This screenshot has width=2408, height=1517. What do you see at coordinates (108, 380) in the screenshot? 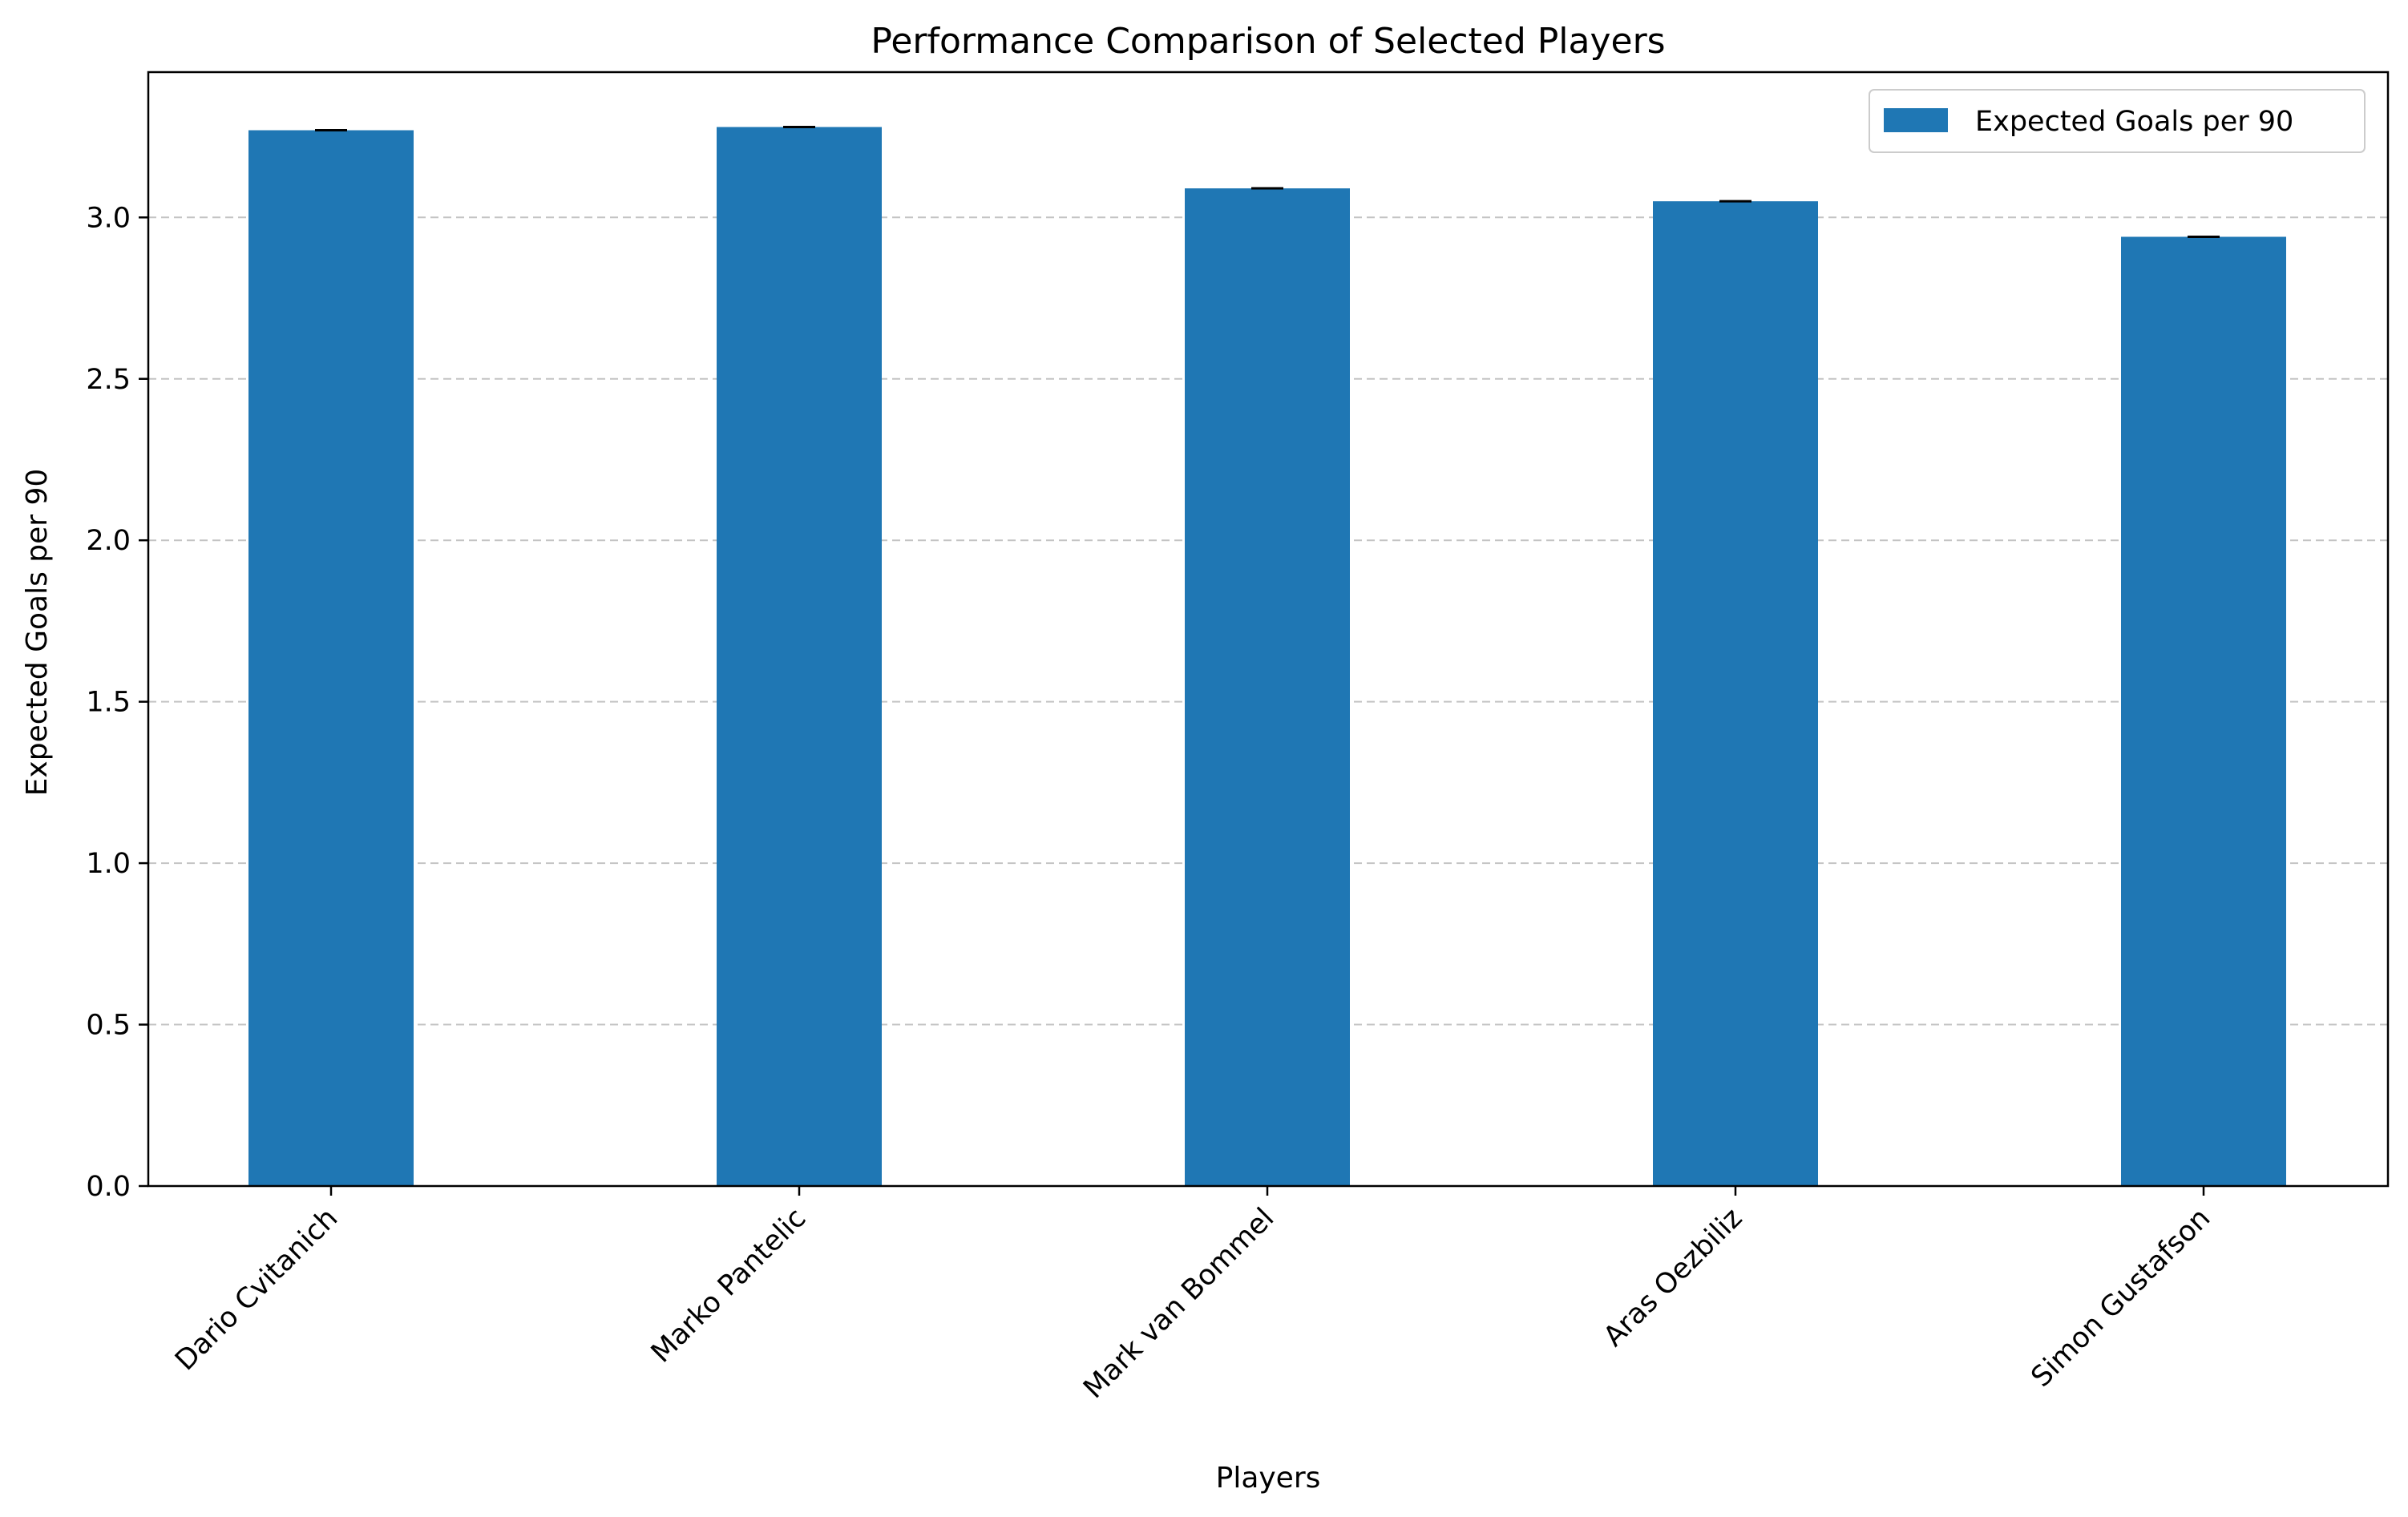
I see `y-tick-label: 2.5` at bounding box center [108, 380].